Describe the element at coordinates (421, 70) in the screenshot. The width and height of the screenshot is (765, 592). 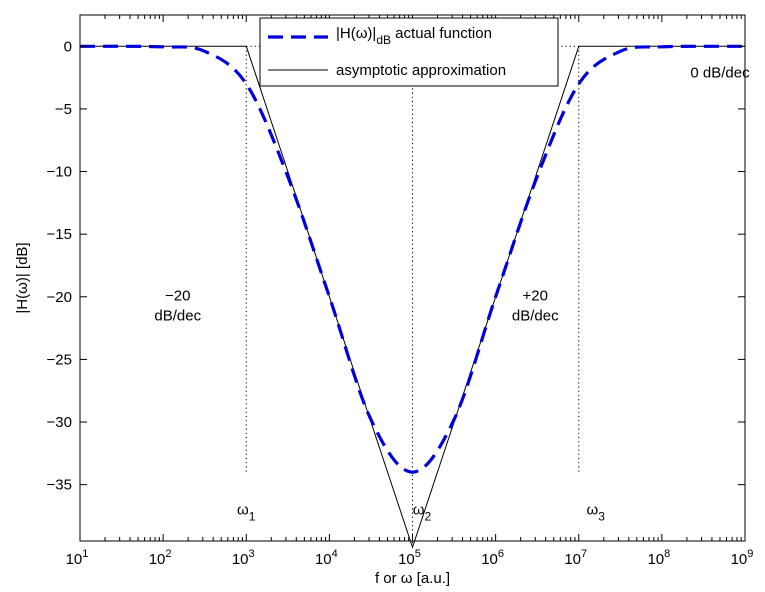
I see `legend-label-asymptotic: asymptotic approximation` at that location.